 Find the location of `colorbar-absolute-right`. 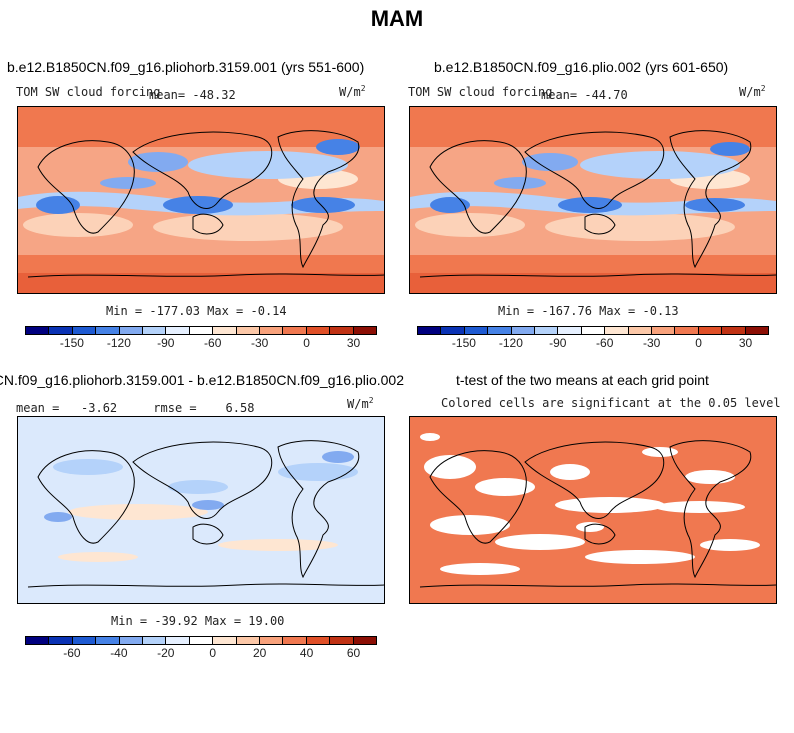

colorbar-absolute-right is located at coordinates (593, 330).